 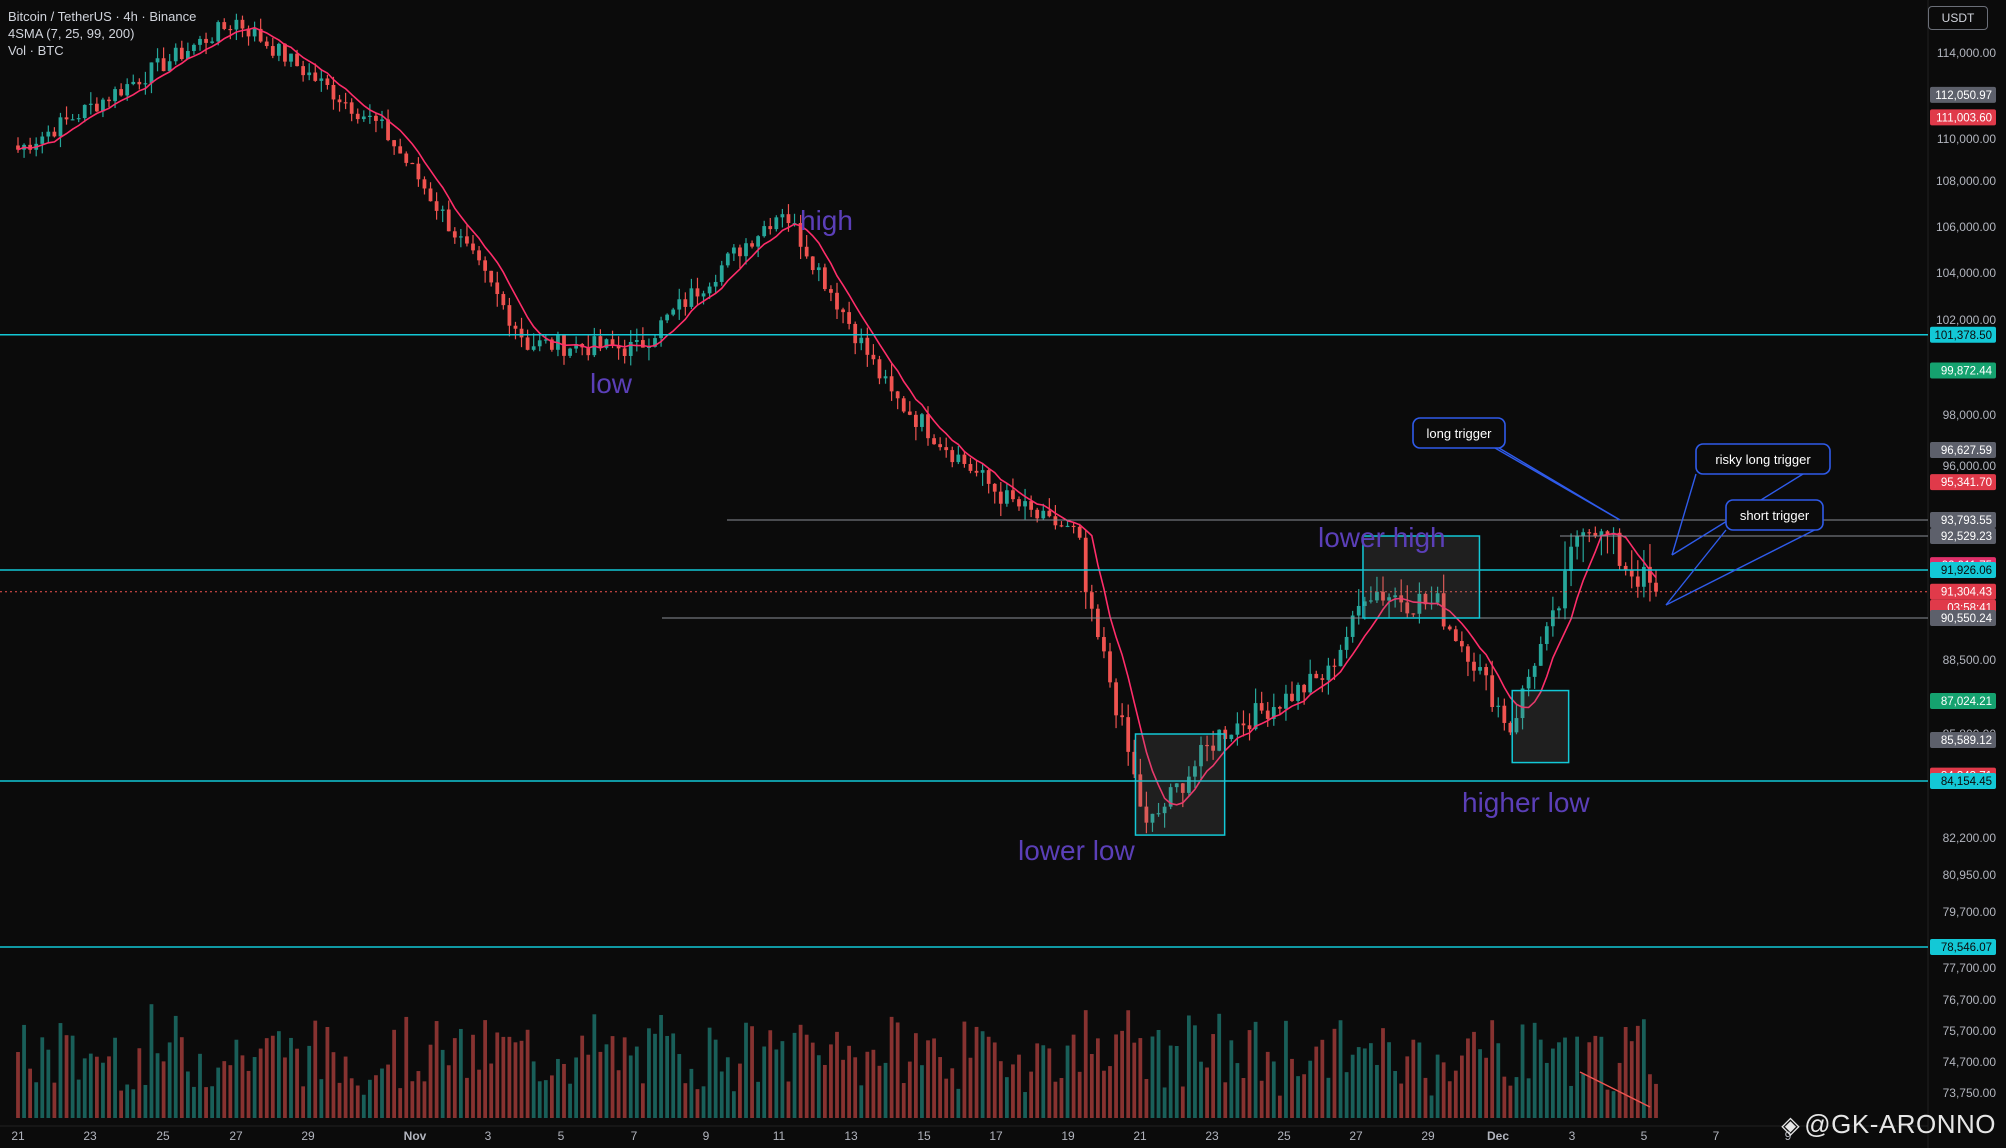 What do you see at coordinates (1966, 948) in the screenshot?
I see `price-badge-label: 78,546.07` at bounding box center [1966, 948].